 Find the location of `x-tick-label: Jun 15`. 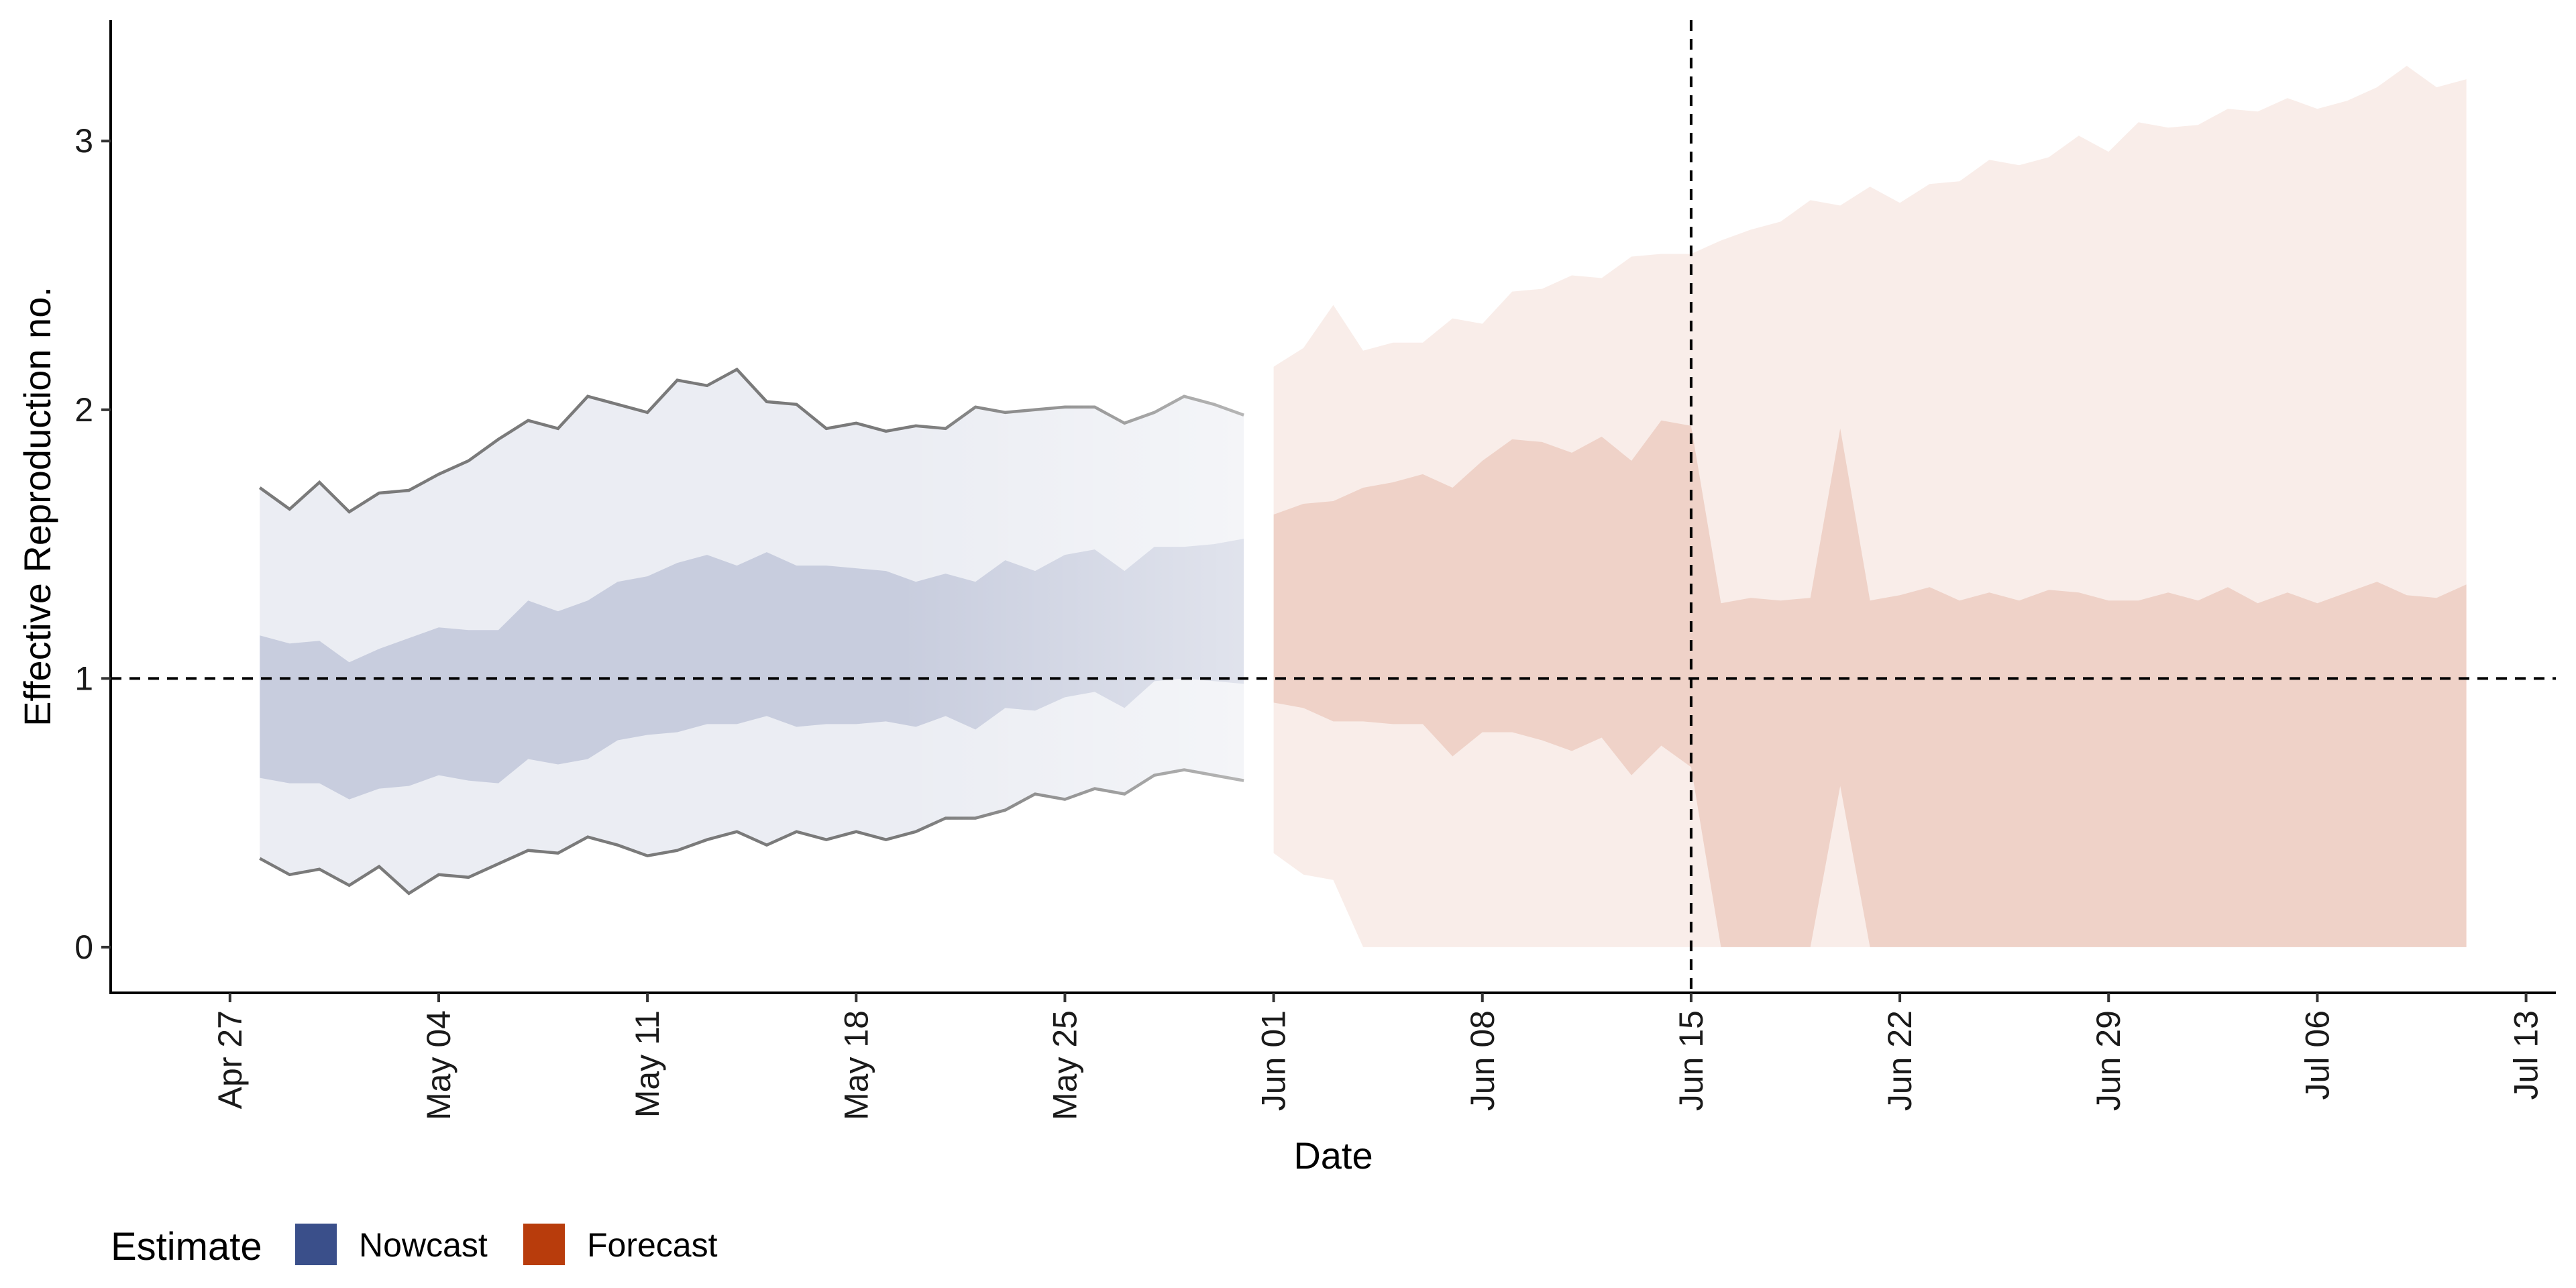

x-tick-label: Jun 15 is located at coordinates (1691, 1060).